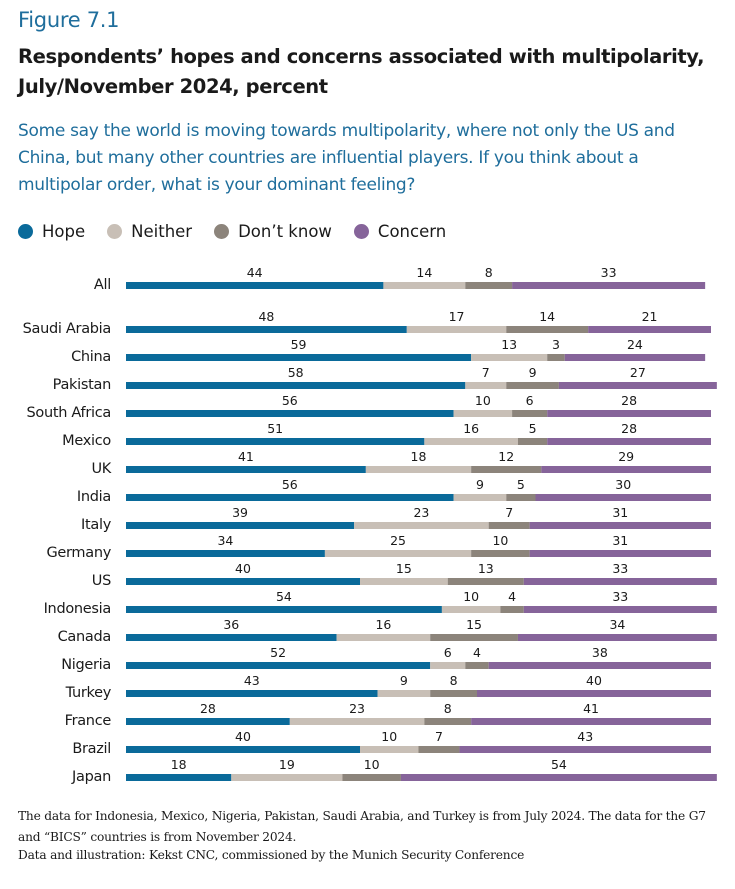 The height and width of the screenshot is (889, 735). Describe the element at coordinates (412, 231) in the screenshot. I see `legend-label-concern: Concern` at that location.